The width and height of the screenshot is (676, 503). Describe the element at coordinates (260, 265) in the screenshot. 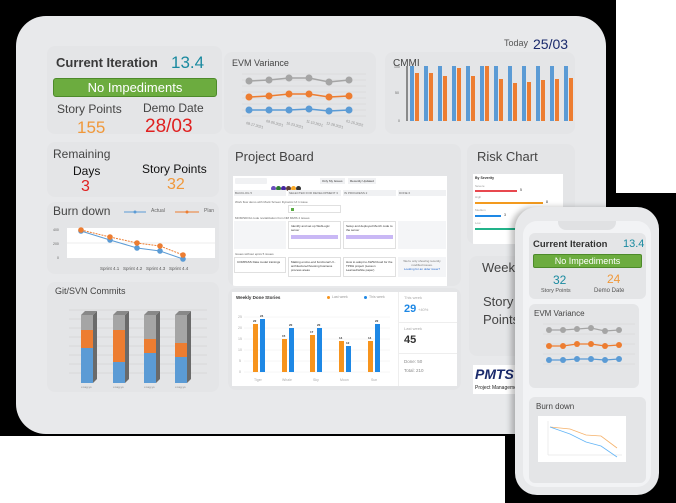

I see `board-card: COMPASS Data model trainings` at that location.